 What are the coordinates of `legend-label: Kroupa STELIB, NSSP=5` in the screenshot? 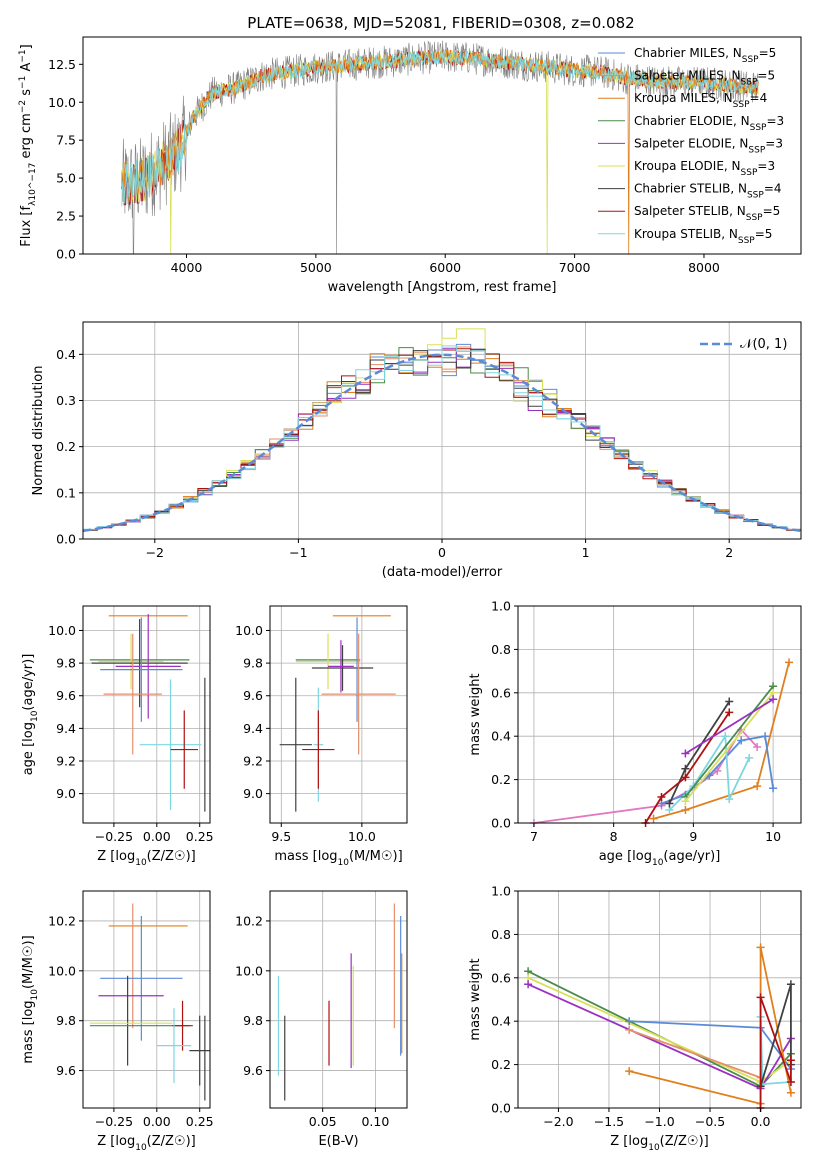 It's located at (703, 236).